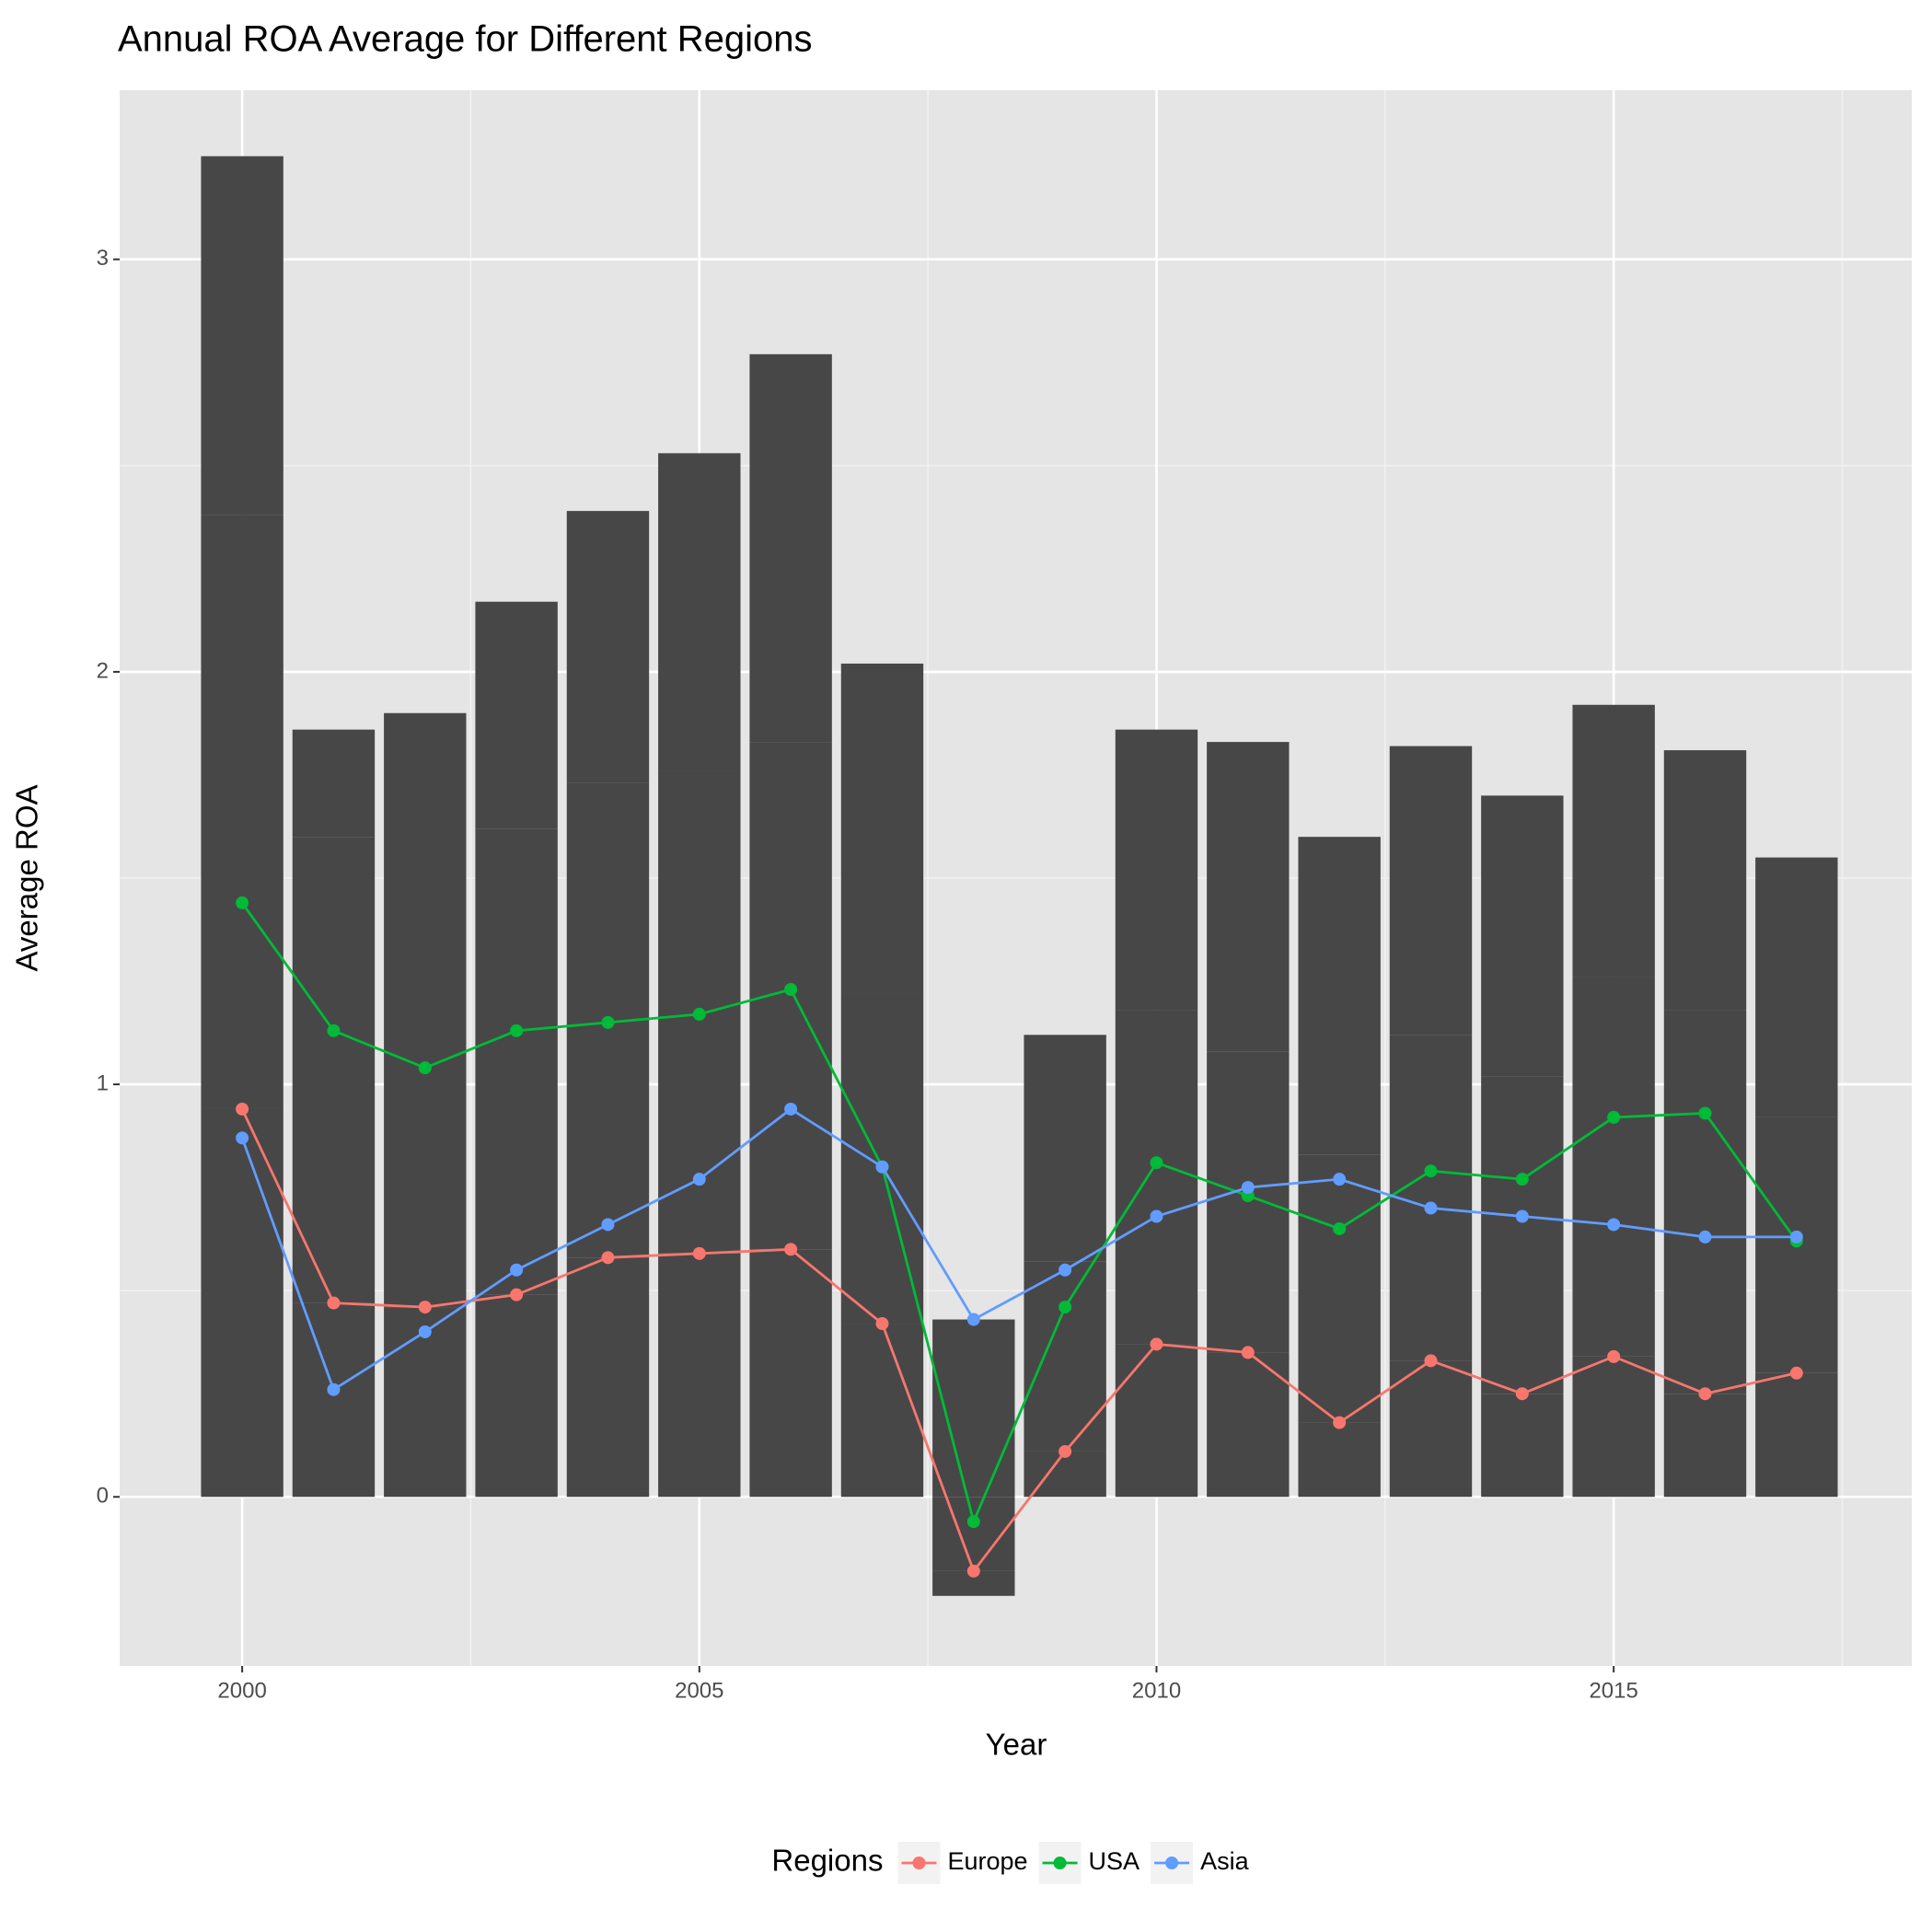 The height and width of the screenshot is (1932, 1932). I want to click on legend-item: USA, so click(1089, 1863).